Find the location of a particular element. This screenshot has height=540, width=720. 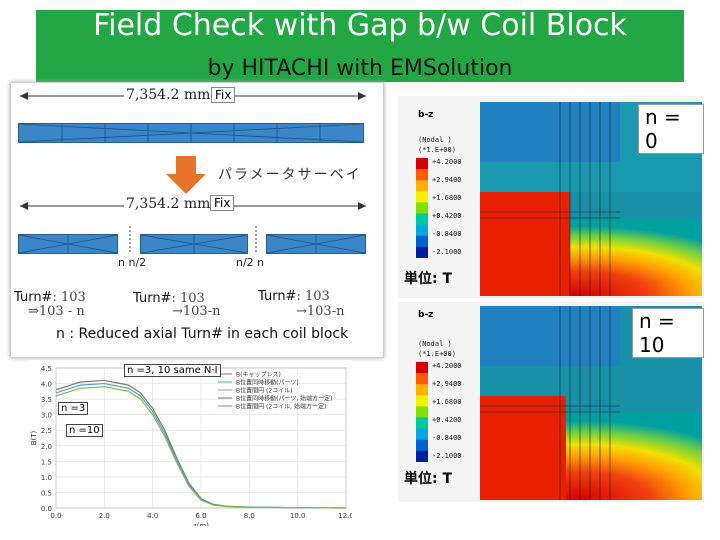

sim-top-unit: 単位: T is located at coordinates (428, 279).